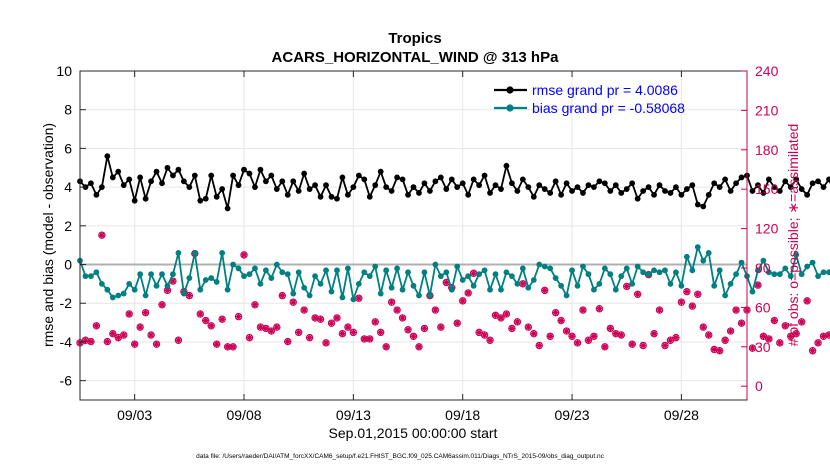 Image resolution: width=830 pixels, height=475 pixels. I want to click on legend-bias-marker, so click(510, 108).